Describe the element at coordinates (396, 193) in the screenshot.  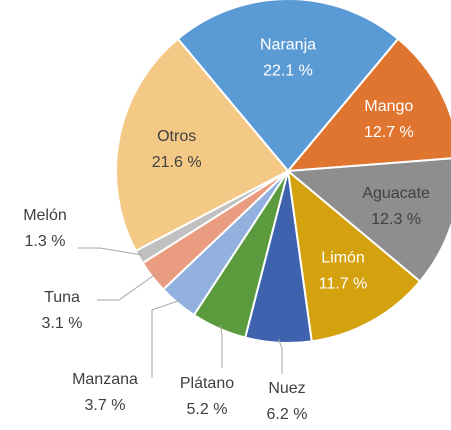
I see `slice-label: Aguacate` at that location.